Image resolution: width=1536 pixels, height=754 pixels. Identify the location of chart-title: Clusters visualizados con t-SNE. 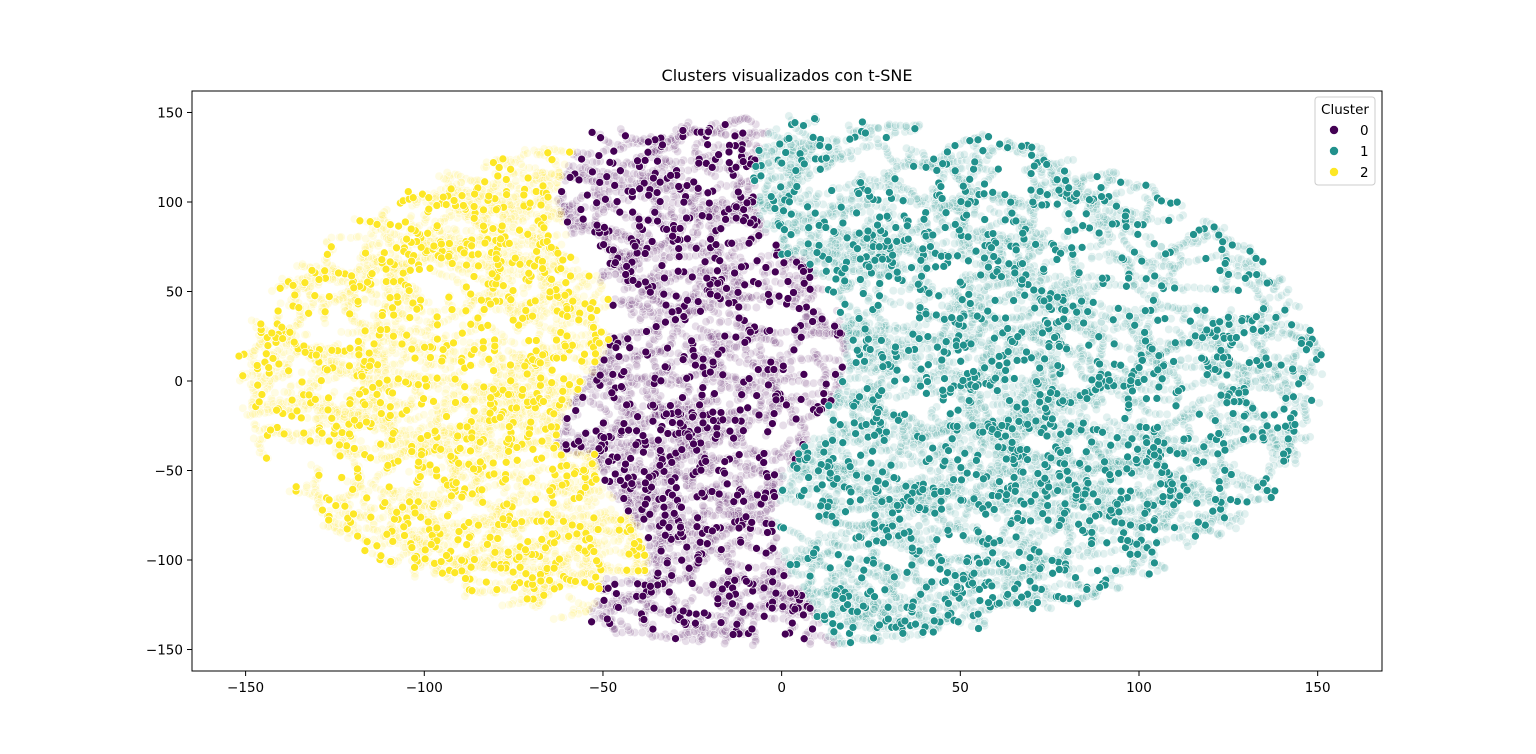
(787, 75).